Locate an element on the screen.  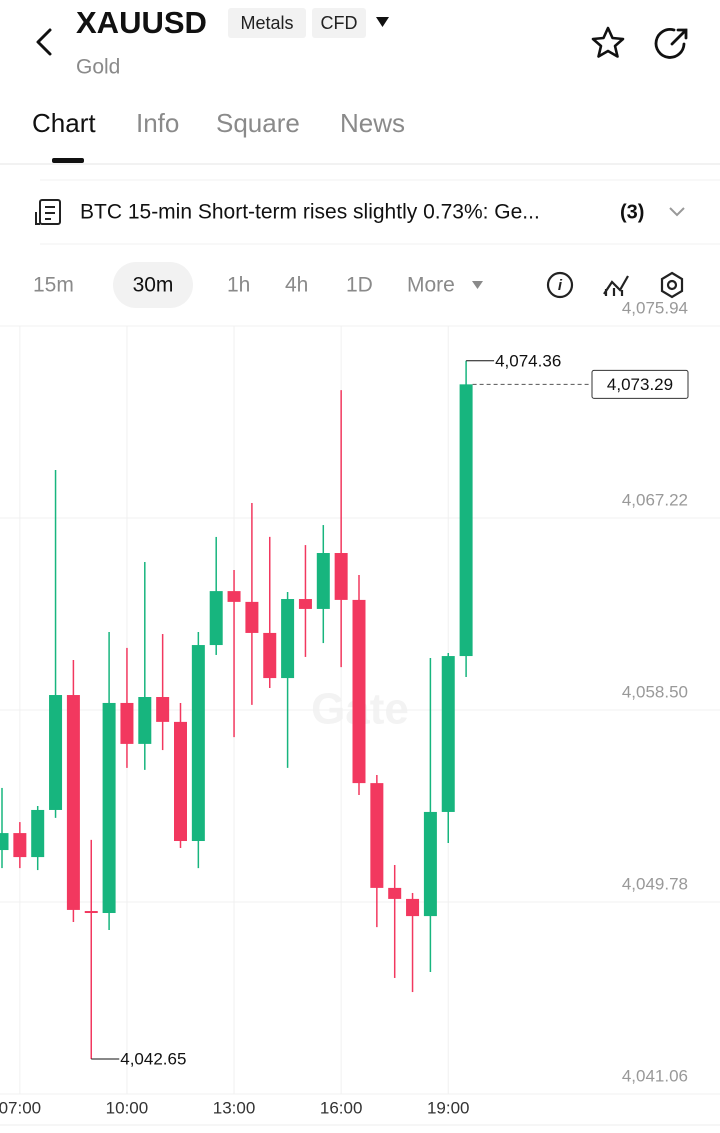
y-tick-label: 4,058.50 is located at coordinates (655, 691).